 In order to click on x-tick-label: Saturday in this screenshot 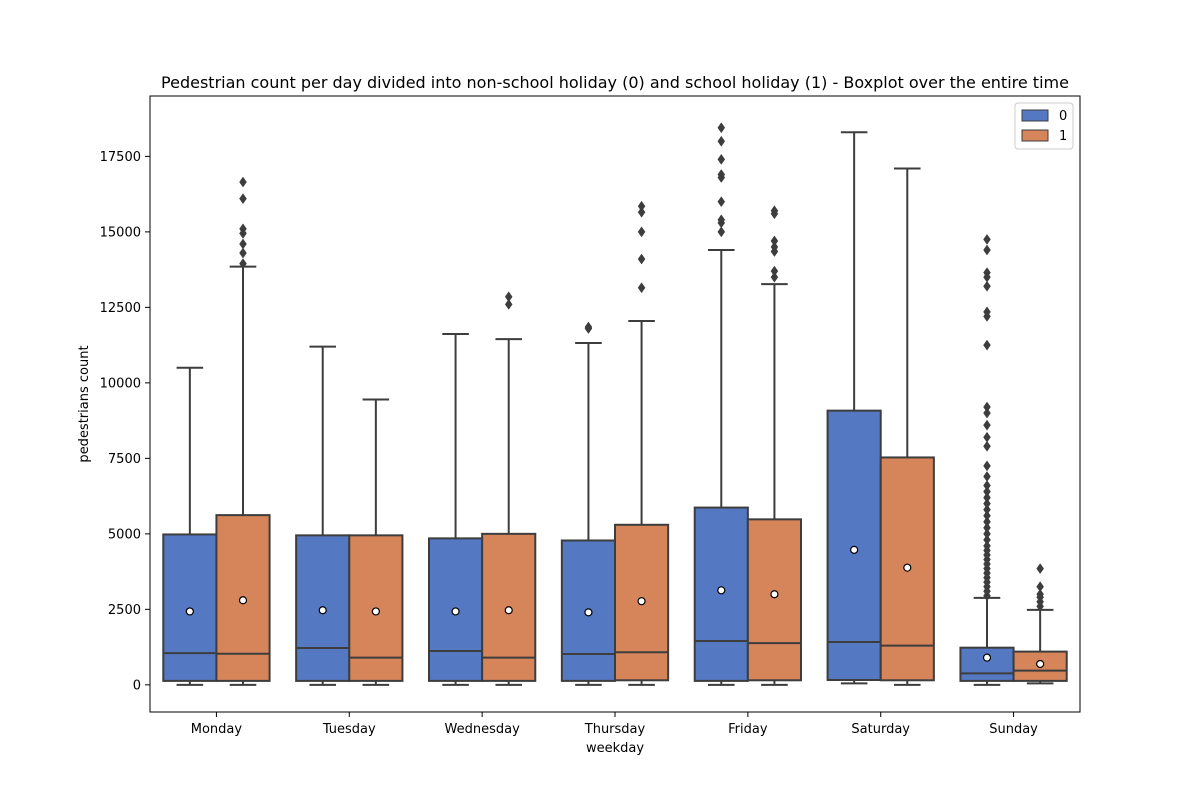, I will do `click(880, 729)`.